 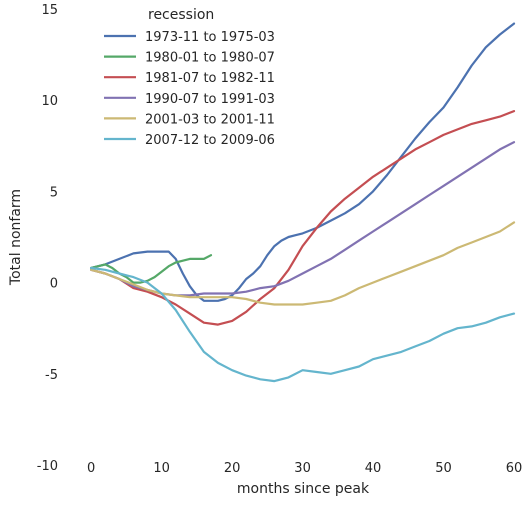 I want to click on legend-label: 2007-12 to 2009-06, so click(x=210, y=140).